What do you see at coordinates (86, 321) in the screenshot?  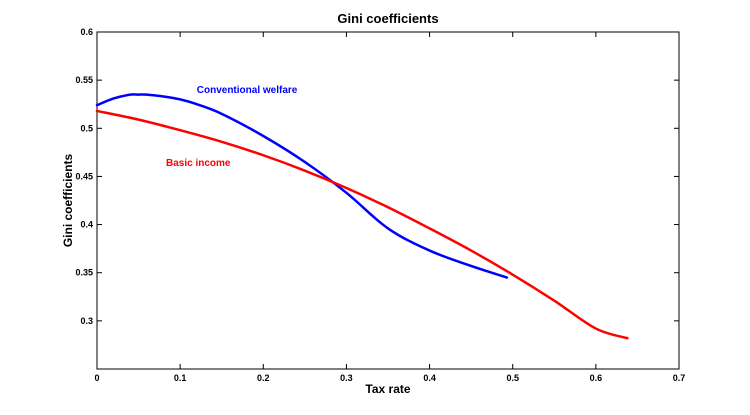 I see `y-tick-label: 0.3` at bounding box center [86, 321].